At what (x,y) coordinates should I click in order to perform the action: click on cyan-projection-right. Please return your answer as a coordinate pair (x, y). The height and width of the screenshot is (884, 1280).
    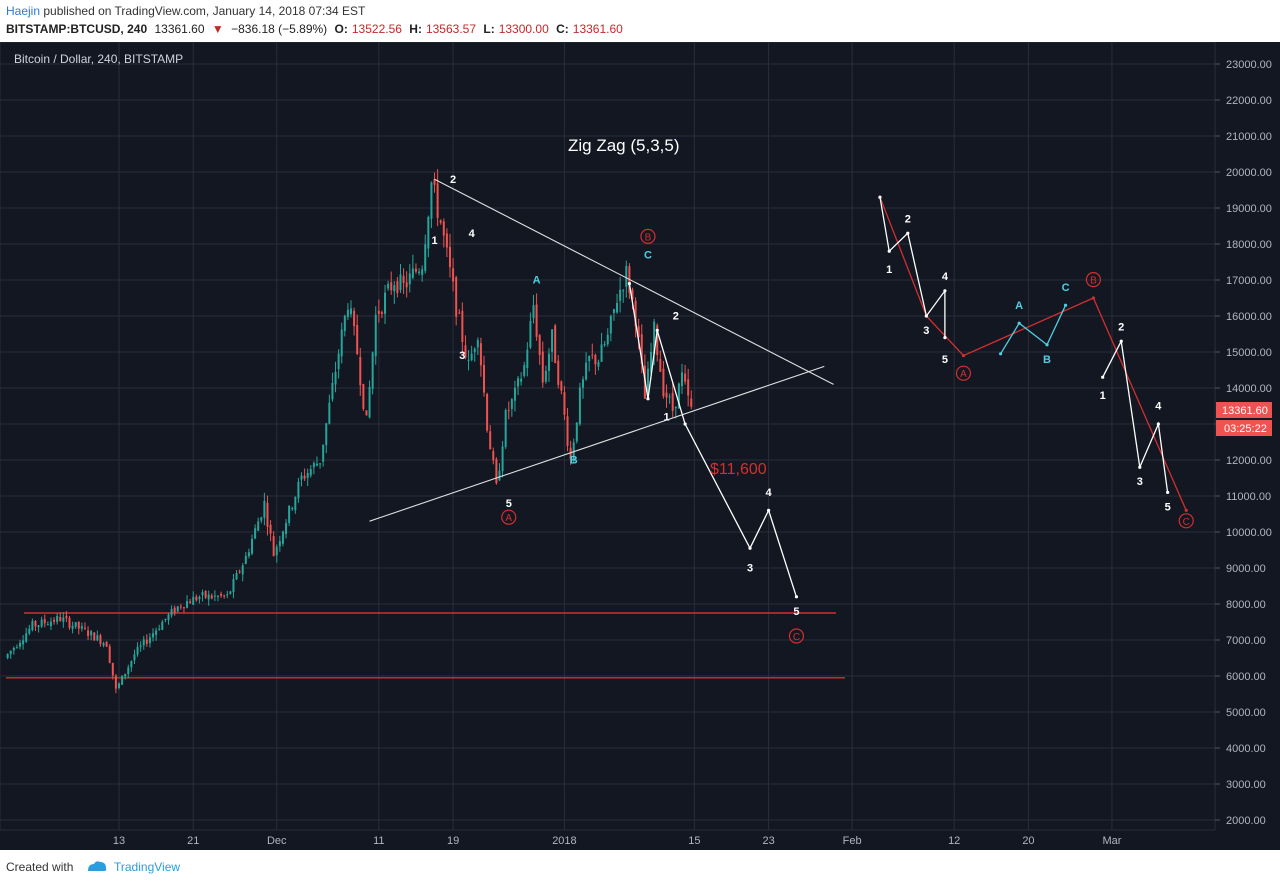
    Looking at the image, I should click on (1033, 329).